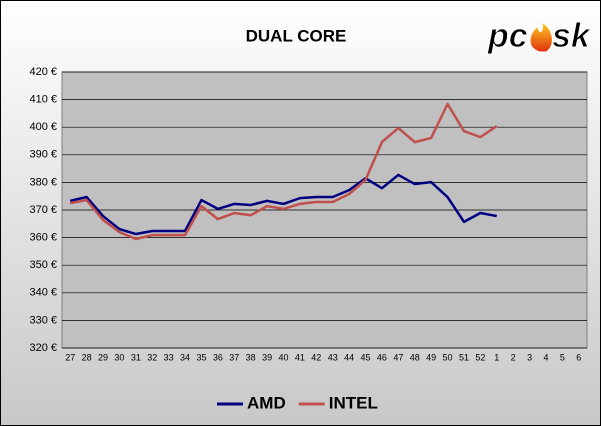 The height and width of the screenshot is (426, 601). I want to click on y-tick-label: 390 €, so click(43, 155).